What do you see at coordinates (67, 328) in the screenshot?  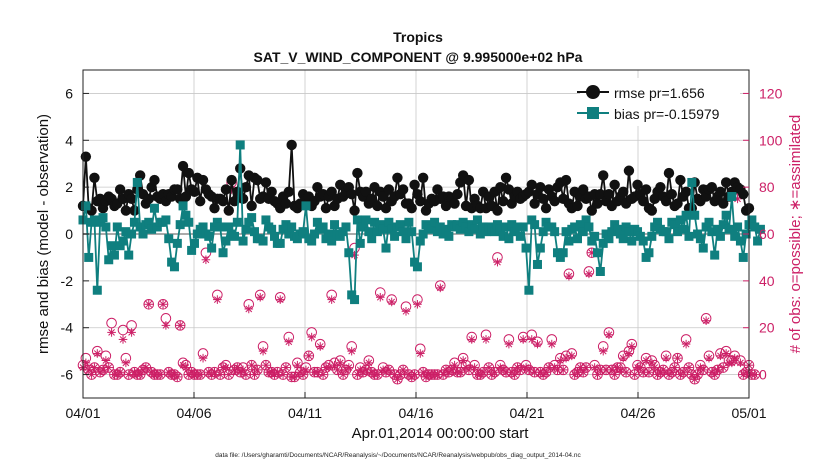 I see `left-tick-label: -4` at bounding box center [67, 328].